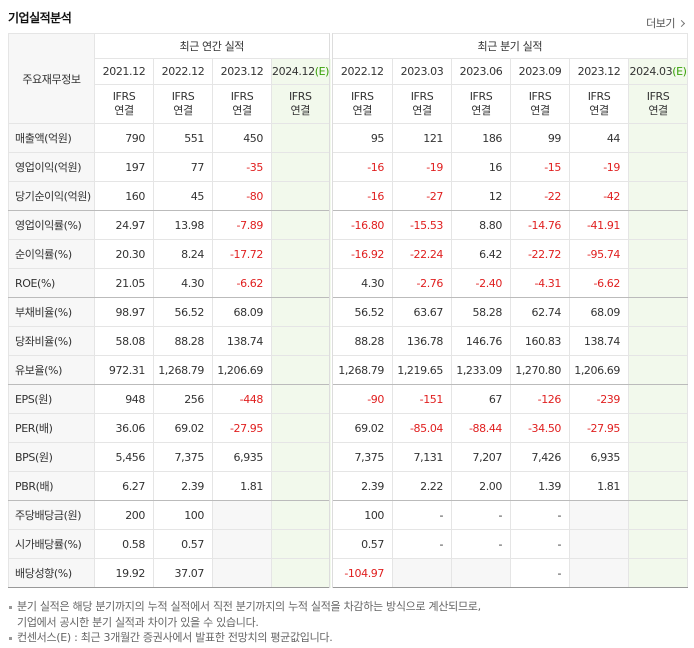 The image size is (694, 648). What do you see at coordinates (422, 225) in the screenshot?
I see `value-cell: -15.53` at bounding box center [422, 225].